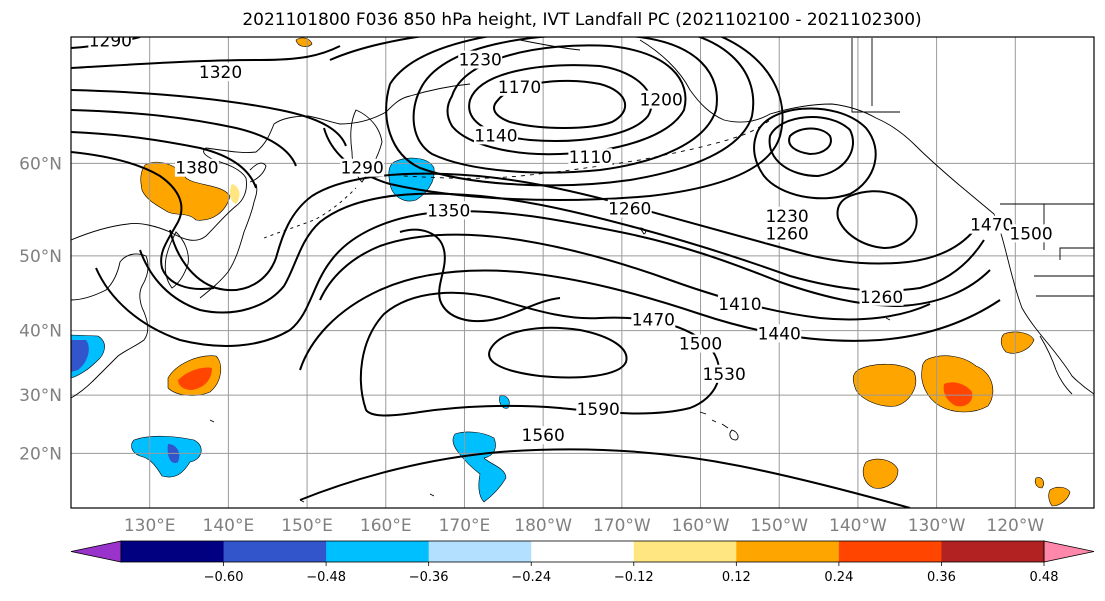 The width and height of the screenshot is (1105, 601). I want to click on longitude-label: 150°E, so click(307, 526).